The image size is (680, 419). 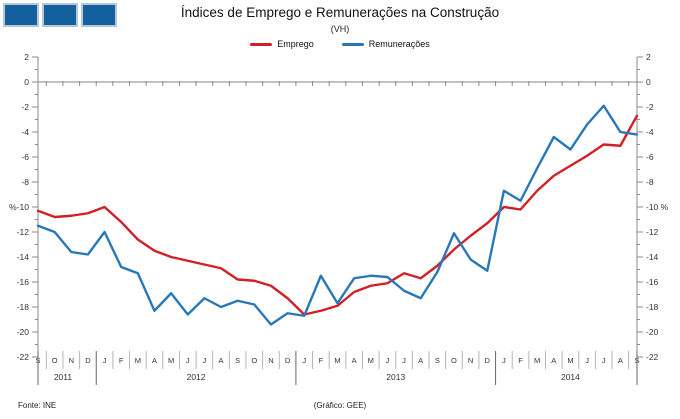 I want to click on legend-item-emprego: Emprego, so click(x=282, y=44).